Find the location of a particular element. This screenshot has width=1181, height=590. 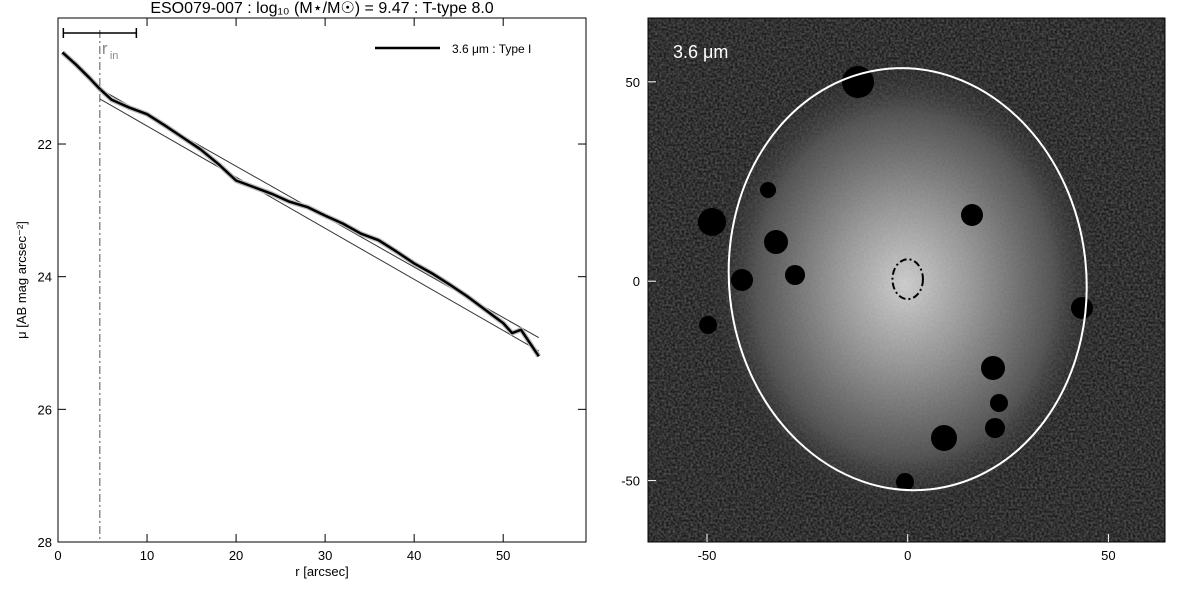

y-tick-label: 0 is located at coordinates (636, 281).